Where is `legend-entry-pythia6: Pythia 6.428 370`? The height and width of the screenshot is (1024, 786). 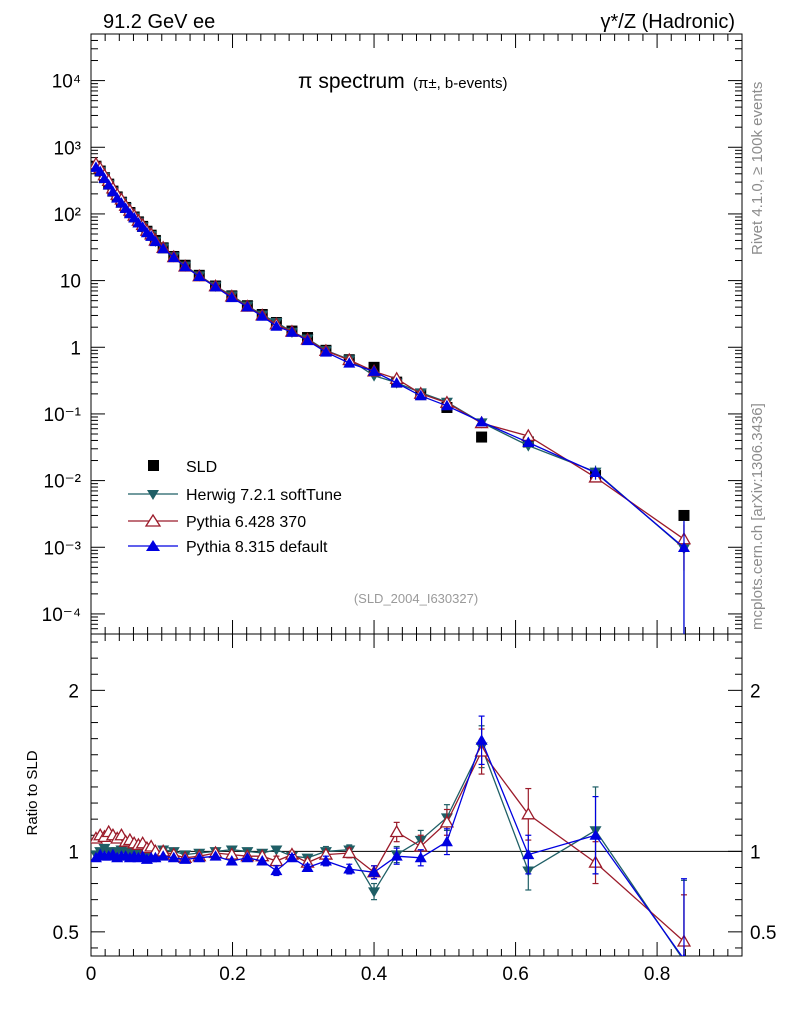 legend-entry-pythia6: Pythia 6.428 370 is located at coordinates (217, 522).